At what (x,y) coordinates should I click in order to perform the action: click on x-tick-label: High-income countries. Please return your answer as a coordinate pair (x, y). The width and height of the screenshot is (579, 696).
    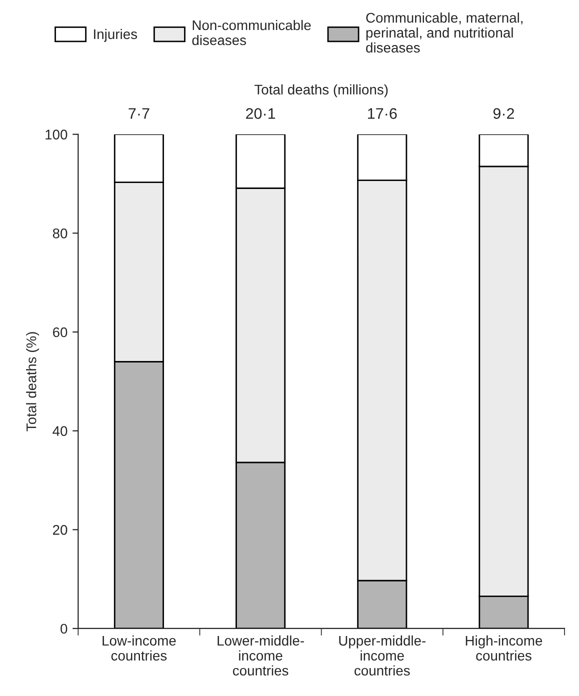
    Looking at the image, I should click on (504, 648).